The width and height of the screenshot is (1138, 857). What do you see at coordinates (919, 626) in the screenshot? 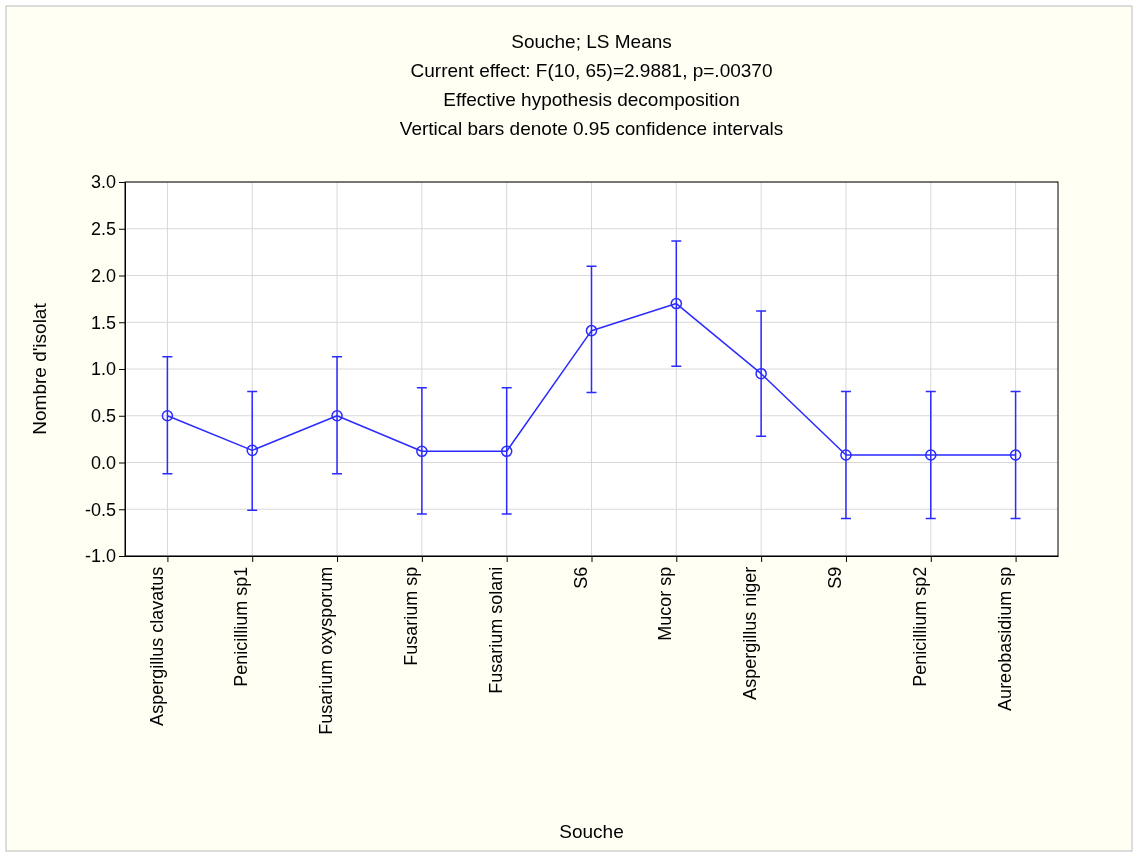
I see `x-tick-label: Penicillium sp2` at bounding box center [919, 626].